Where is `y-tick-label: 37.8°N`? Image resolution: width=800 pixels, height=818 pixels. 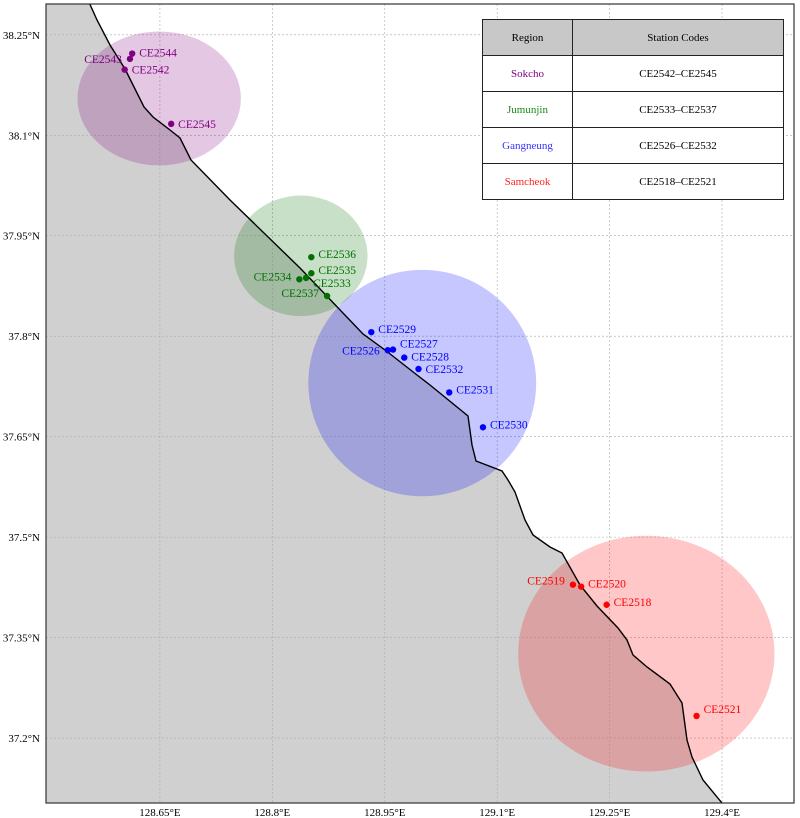
y-tick-label: 37.8°N is located at coordinates (24, 337).